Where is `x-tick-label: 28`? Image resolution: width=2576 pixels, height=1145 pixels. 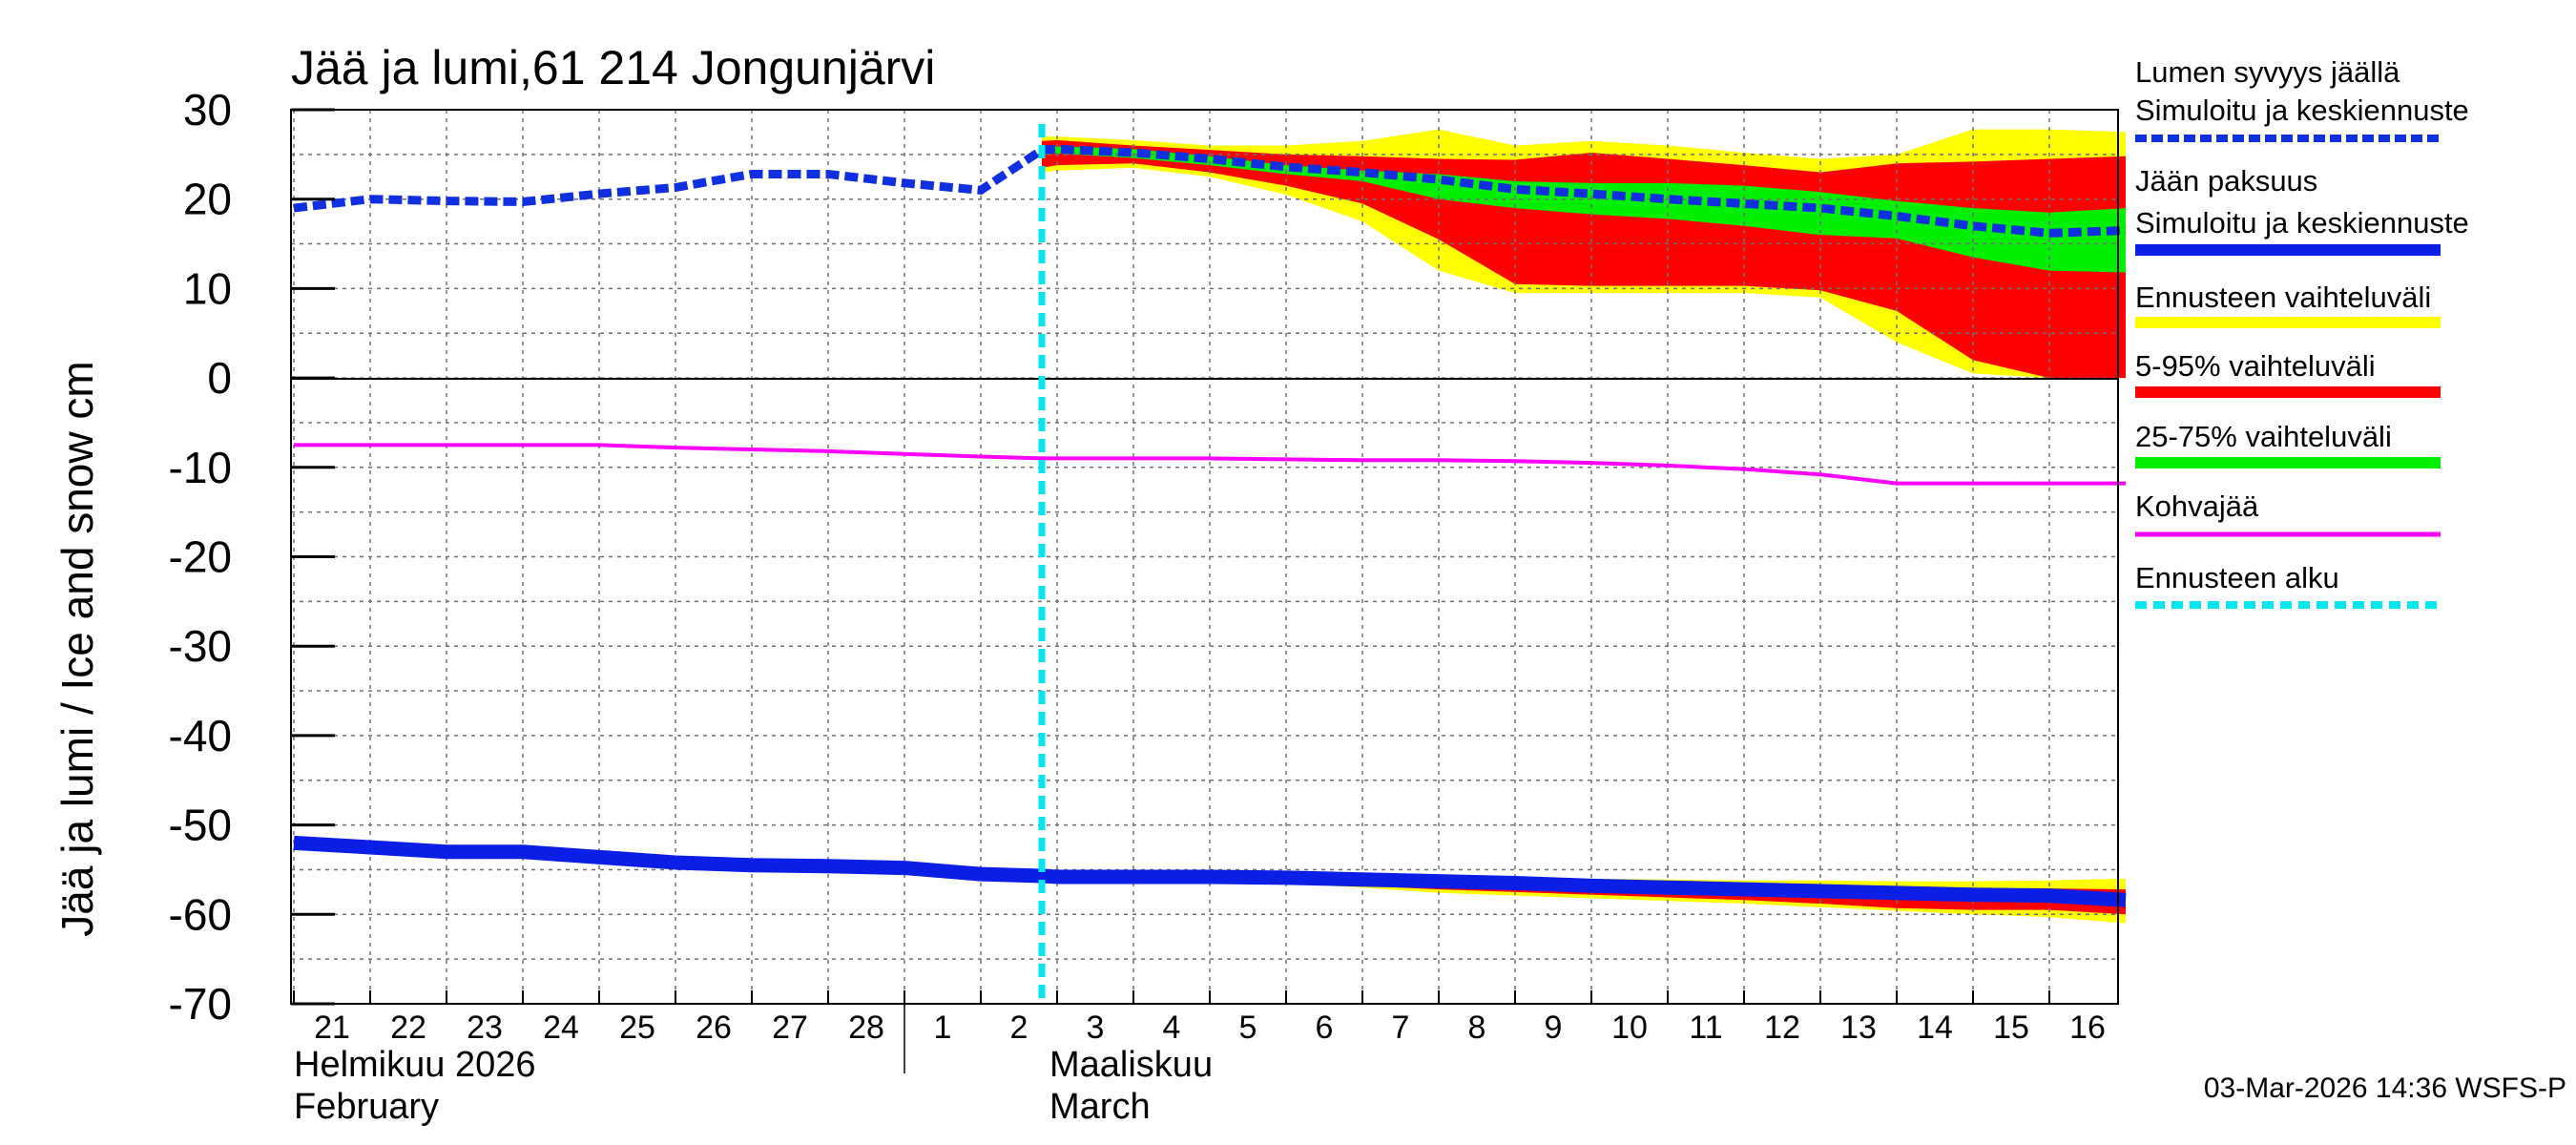
x-tick-label: 28 is located at coordinates (866, 1028).